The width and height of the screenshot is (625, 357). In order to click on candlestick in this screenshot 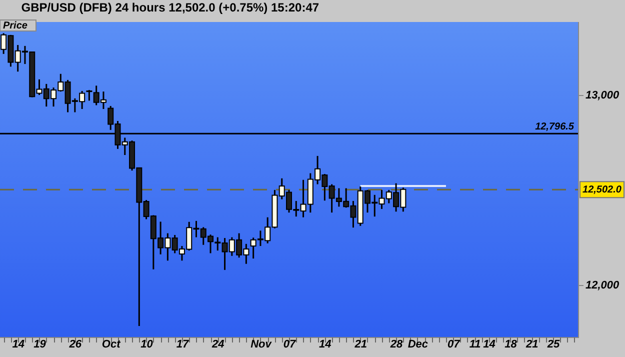, I will do `click(89, 95)`.